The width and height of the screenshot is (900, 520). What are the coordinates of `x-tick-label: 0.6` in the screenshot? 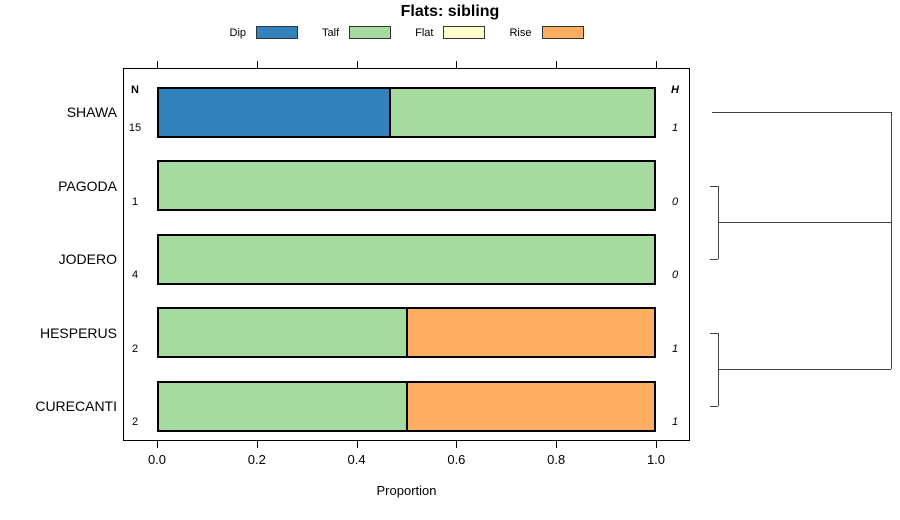 It's located at (456, 459).